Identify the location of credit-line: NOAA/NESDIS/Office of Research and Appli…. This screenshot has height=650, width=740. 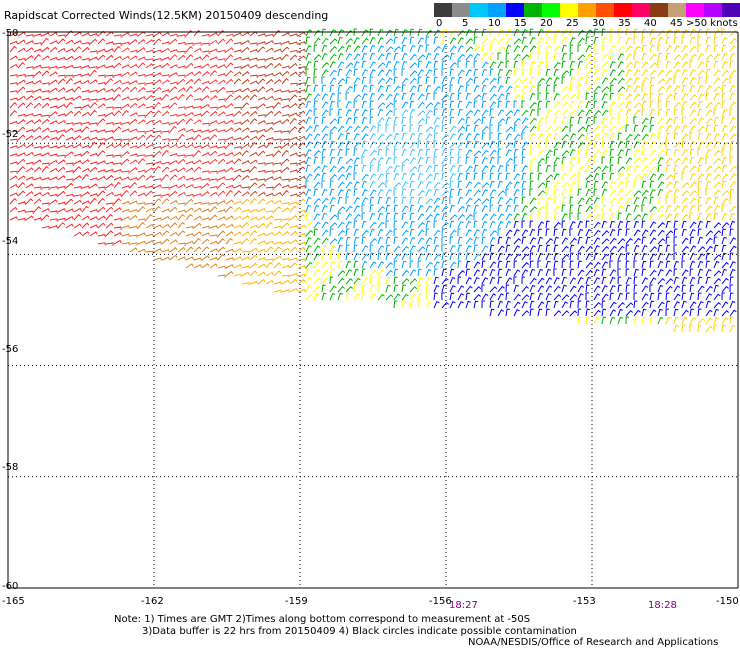
(593, 642).